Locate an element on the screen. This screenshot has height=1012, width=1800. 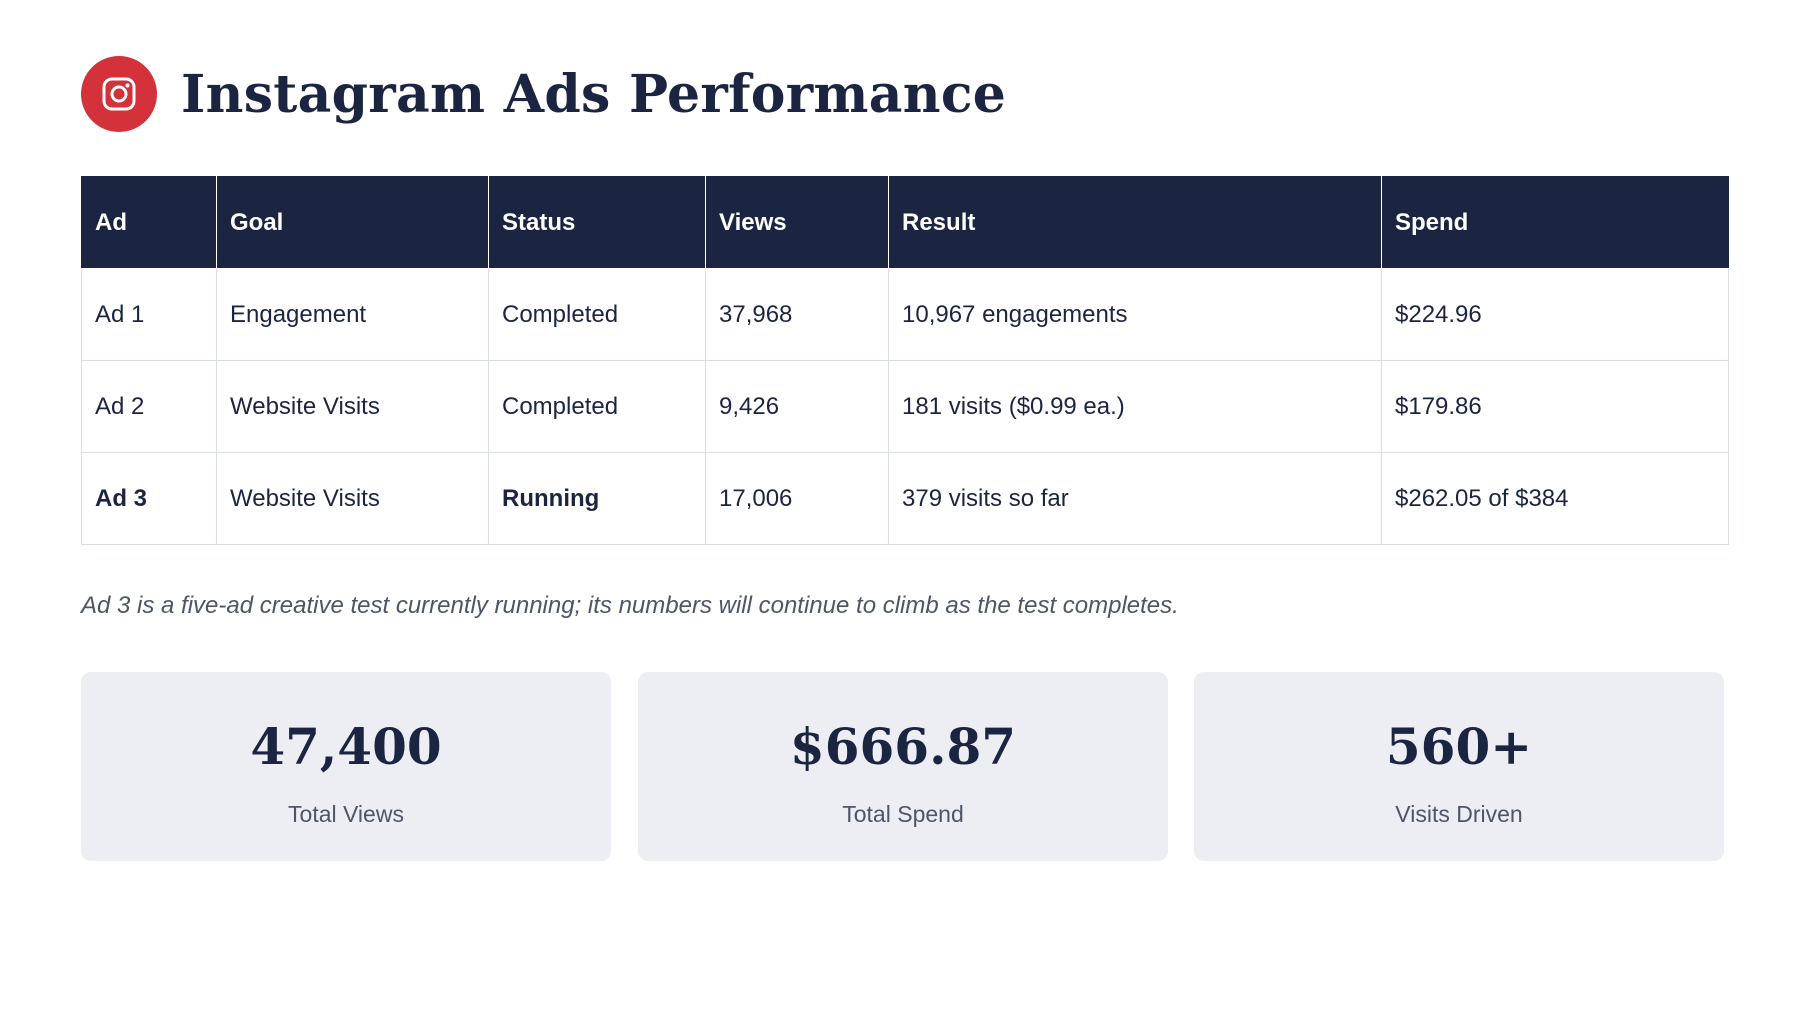
cell-ad: Ad 1 is located at coordinates (149, 314).